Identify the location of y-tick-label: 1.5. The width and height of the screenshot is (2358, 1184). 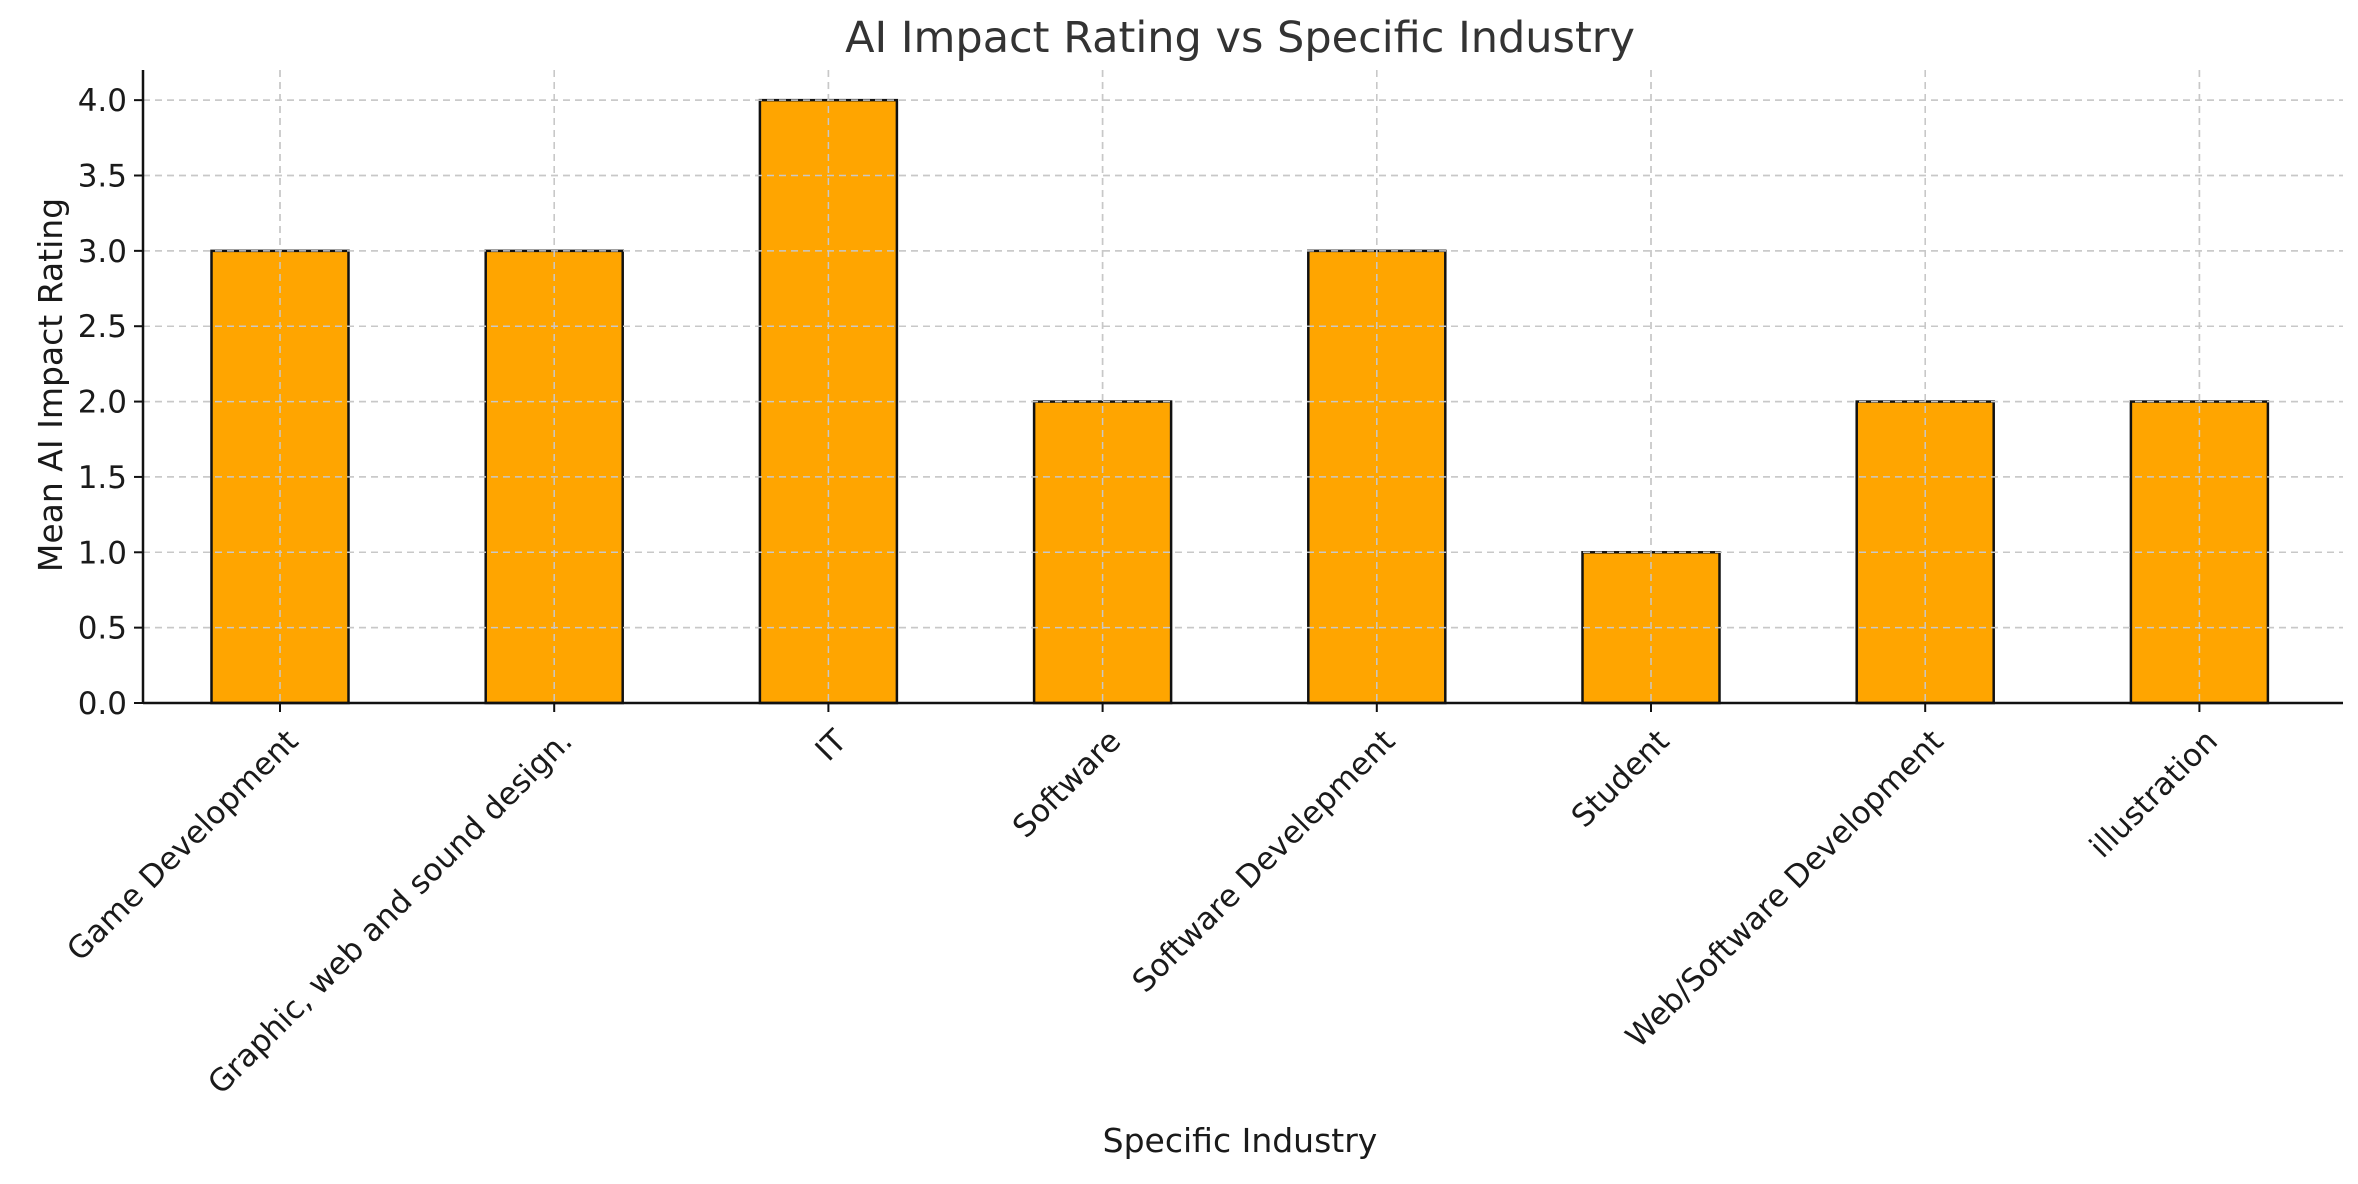
(102, 478).